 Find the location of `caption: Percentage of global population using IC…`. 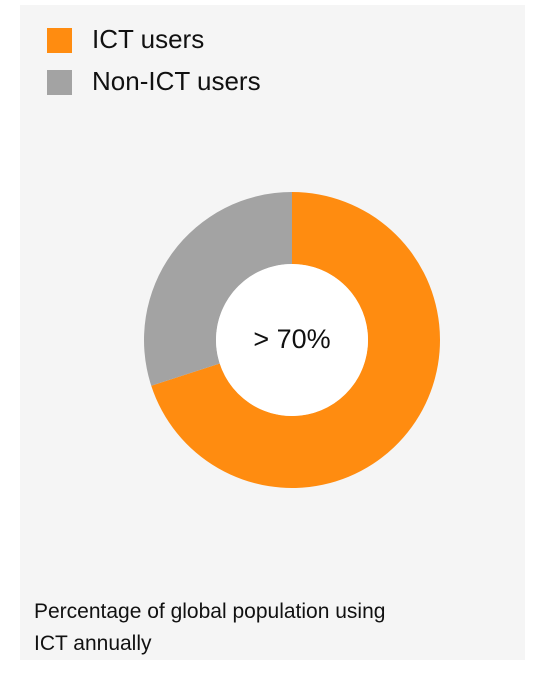

caption: Percentage of global population using IC… is located at coordinates (210, 627).